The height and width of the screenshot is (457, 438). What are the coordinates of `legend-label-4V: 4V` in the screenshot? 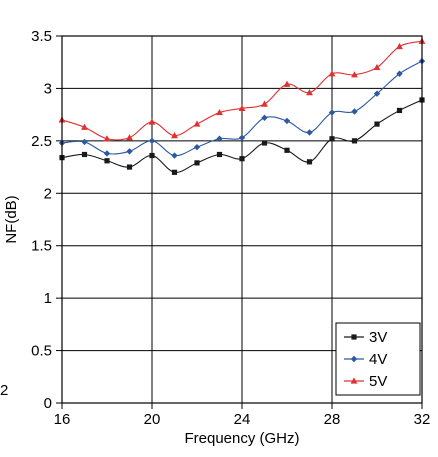 It's located at (378, 359).